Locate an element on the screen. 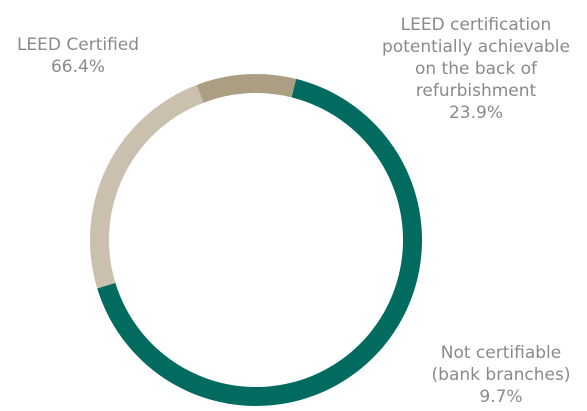  slice-value-label: 23.9% is located at coordinates (475, 113).